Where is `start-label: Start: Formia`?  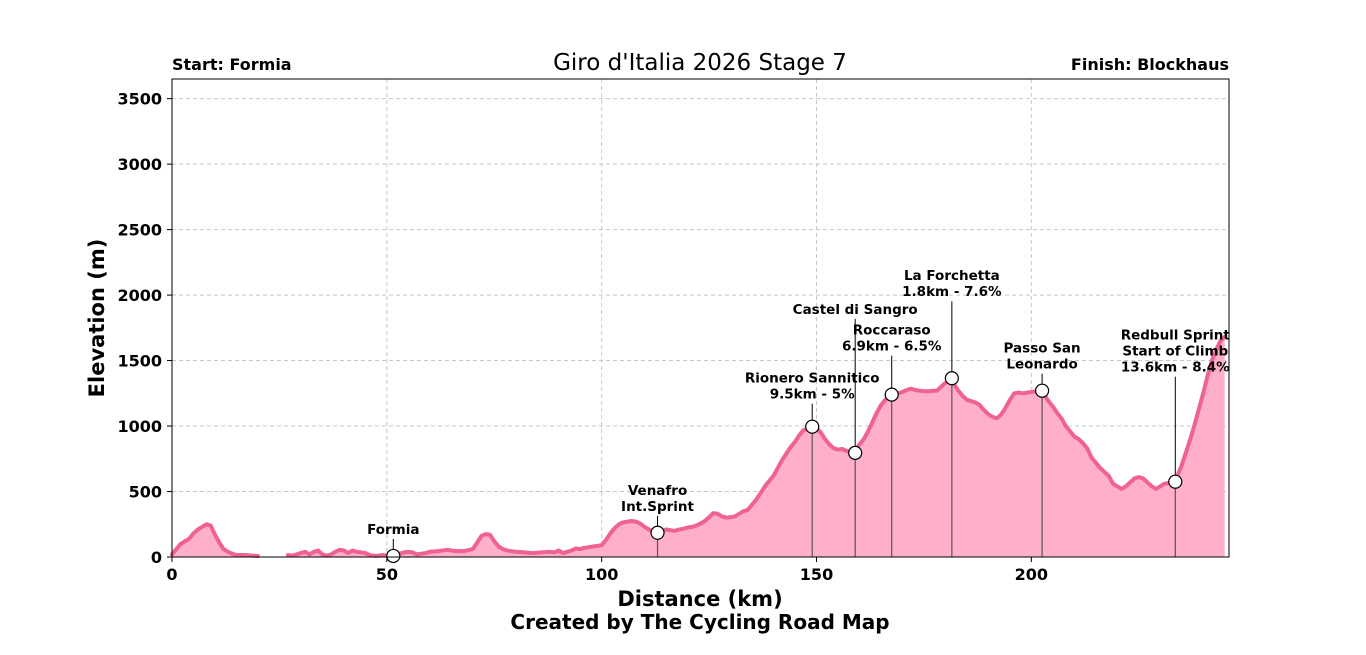 start-label: Start: Formia is located at coordinates (232, 64).